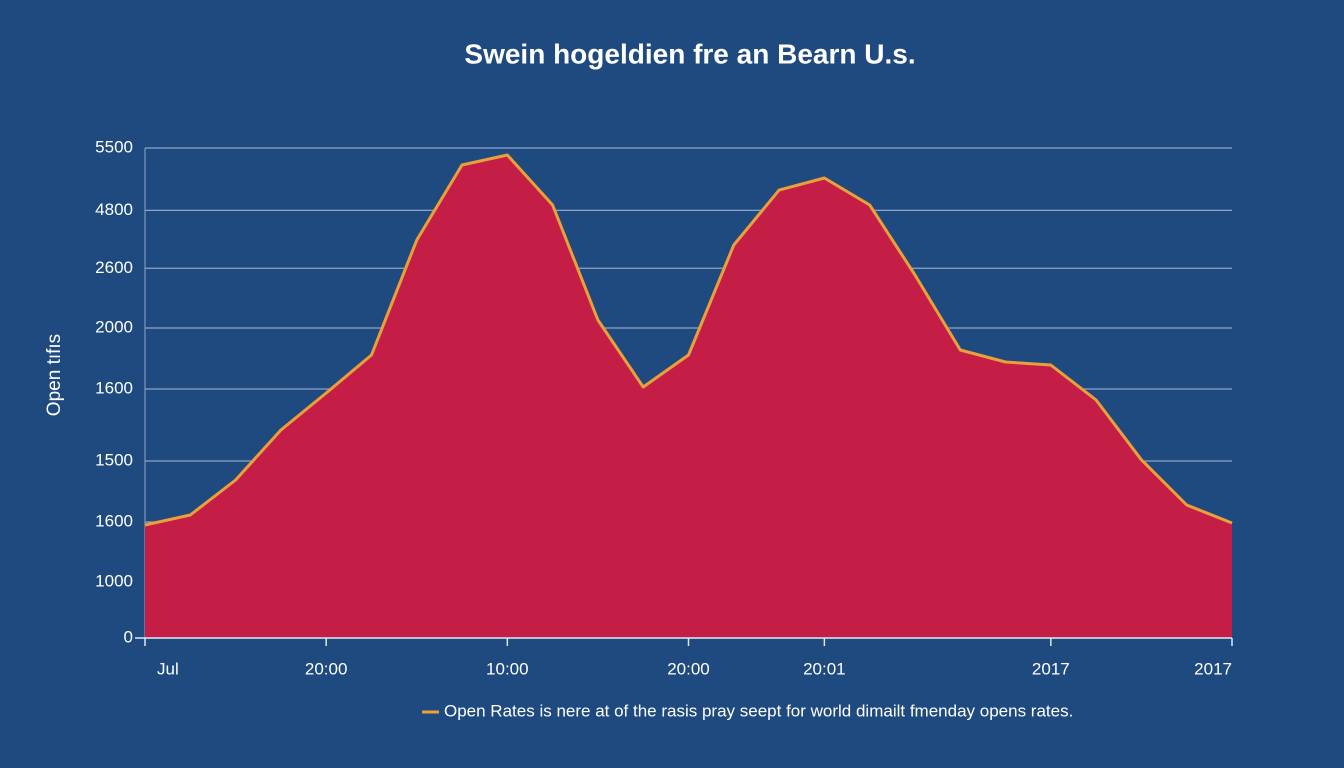  What do you see at coordinates (168, 668) in the screenshot?
I see `x-tick-label: Jul` at bounding box center [168, 668].